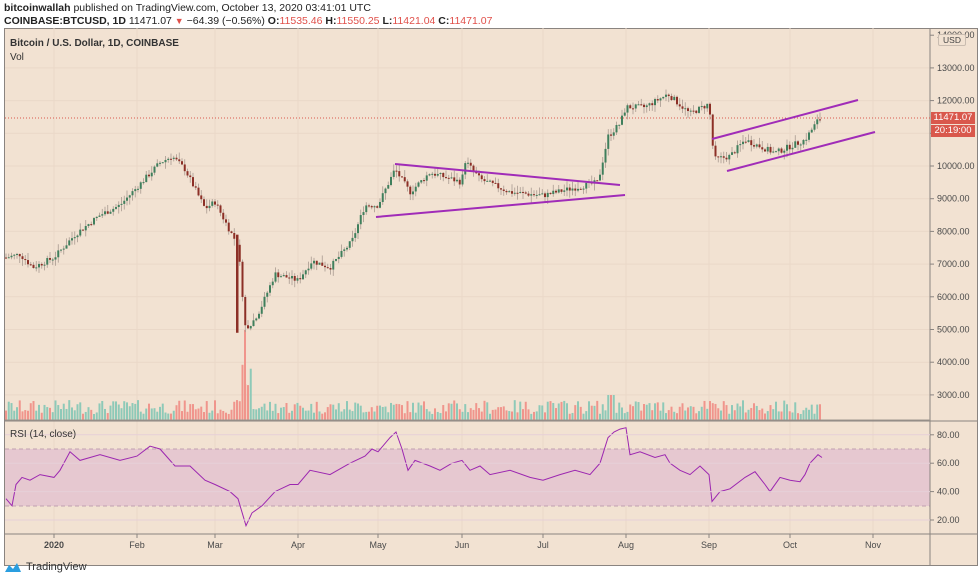 This screenshot has height=580, width=980. I want to click on svg-text: 60.00, so click(948, 463).